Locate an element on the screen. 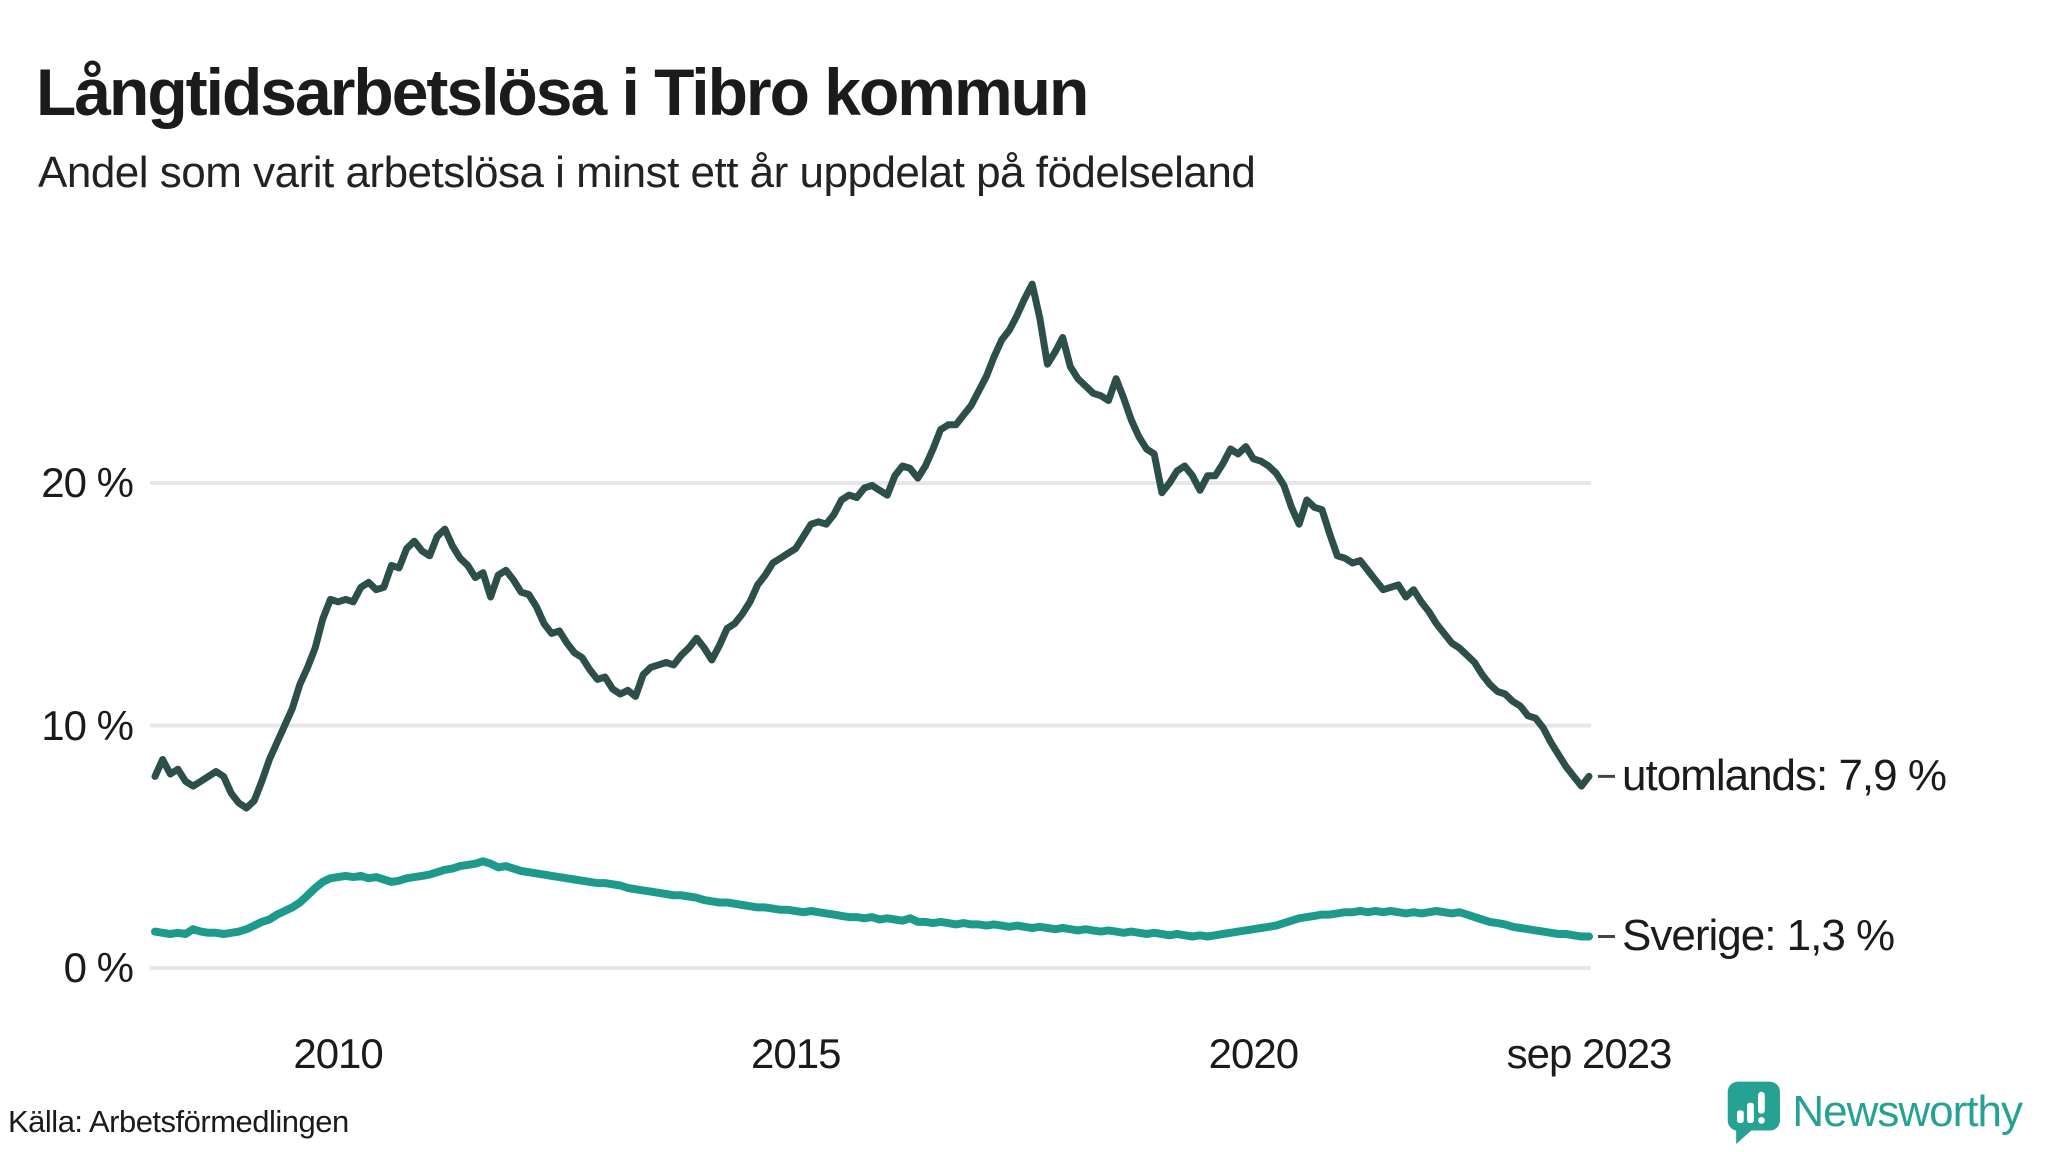 The width and height of the screenshot is (2048, 1152). bar-short-icon is located at coordinates (1741, 1116).